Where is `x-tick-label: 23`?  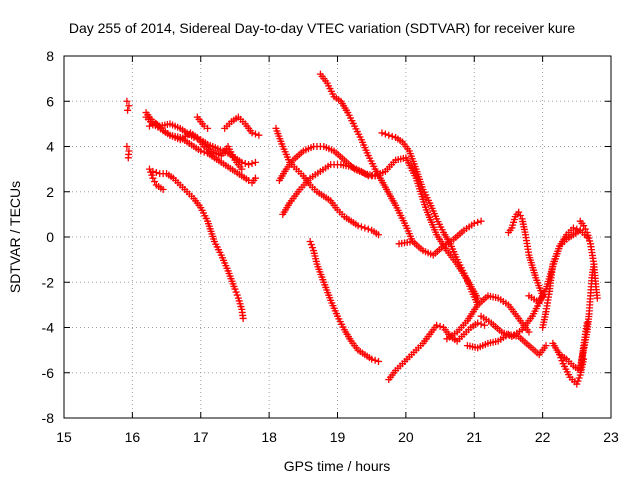 x-tick-label: 23 is located at coordinates (611, 437).